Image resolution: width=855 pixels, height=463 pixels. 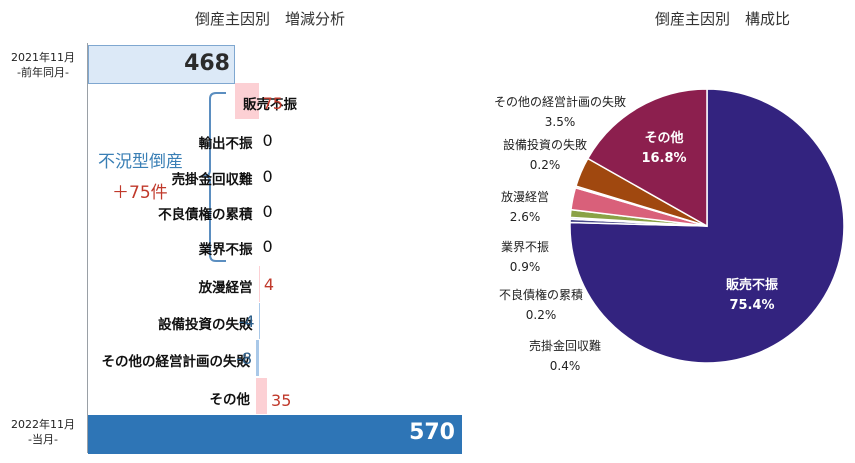 What do you see at coordinates (723, 19) in the screenshot?
I see `pie-title: 倒産主因別 構成比` at bounding box center [723, 19].